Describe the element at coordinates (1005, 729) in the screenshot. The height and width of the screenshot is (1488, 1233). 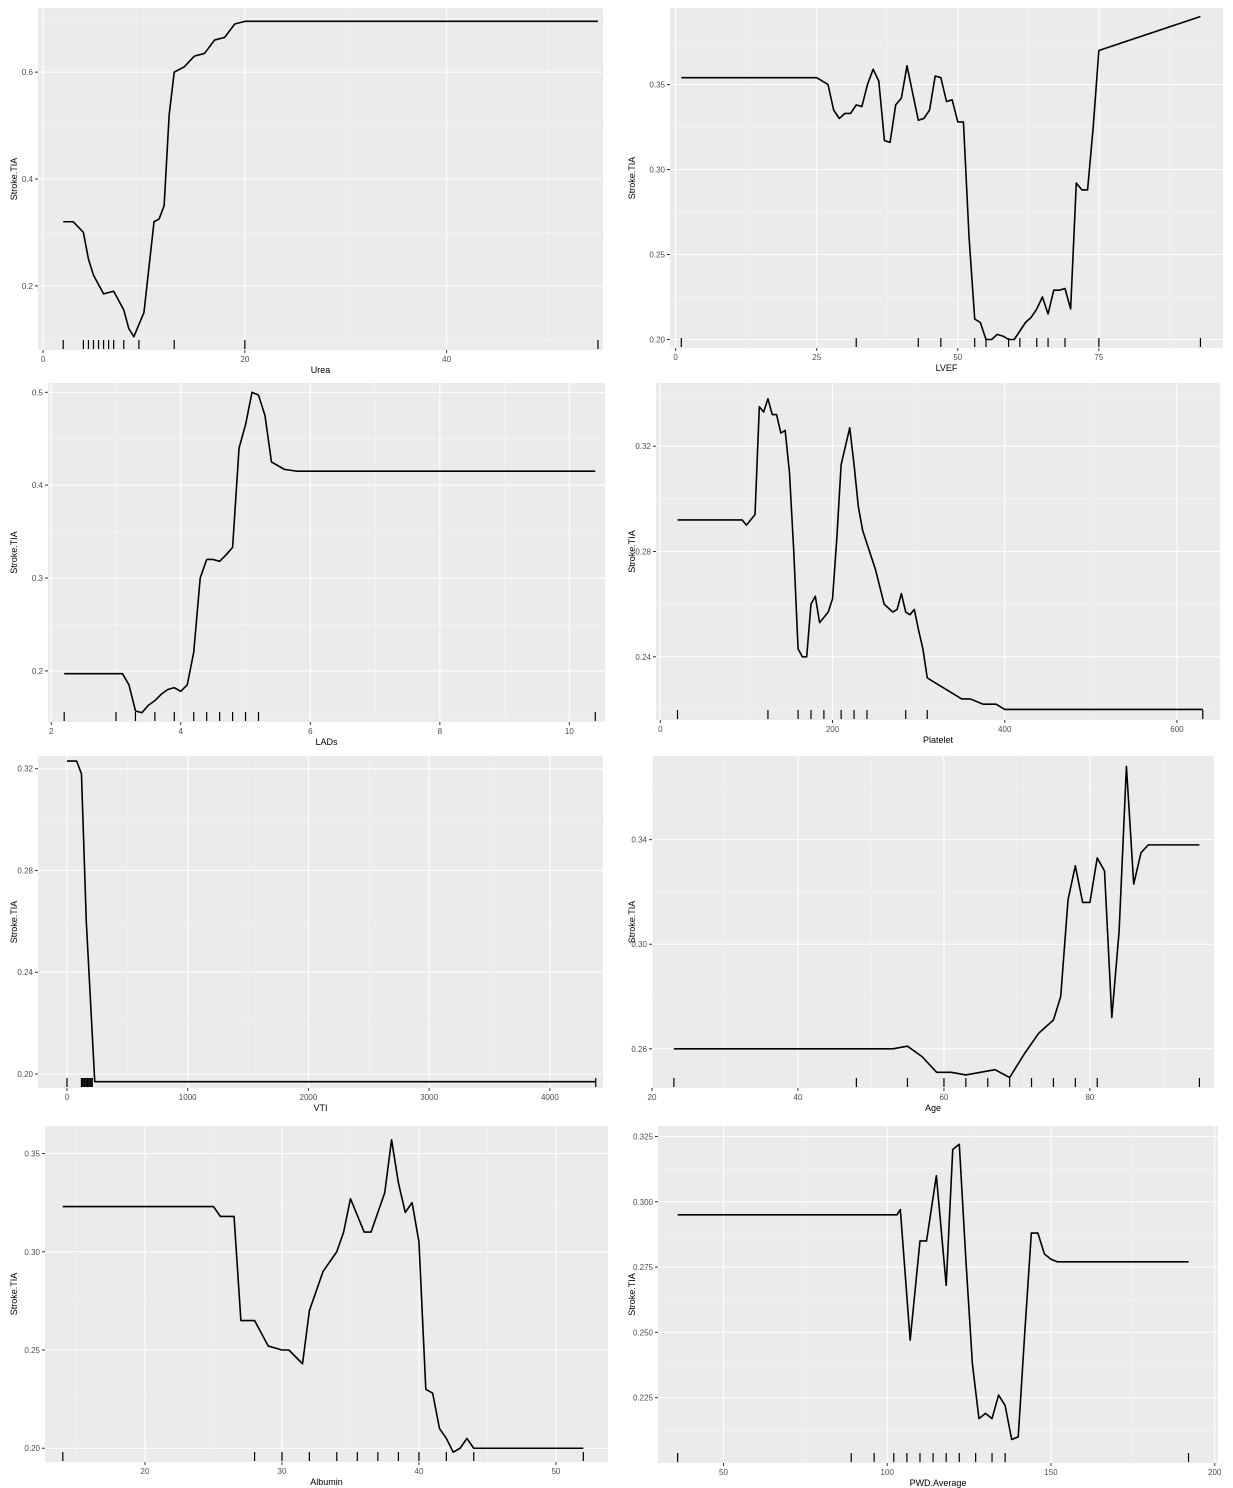
I see `x-tick-label: 400` at that location.